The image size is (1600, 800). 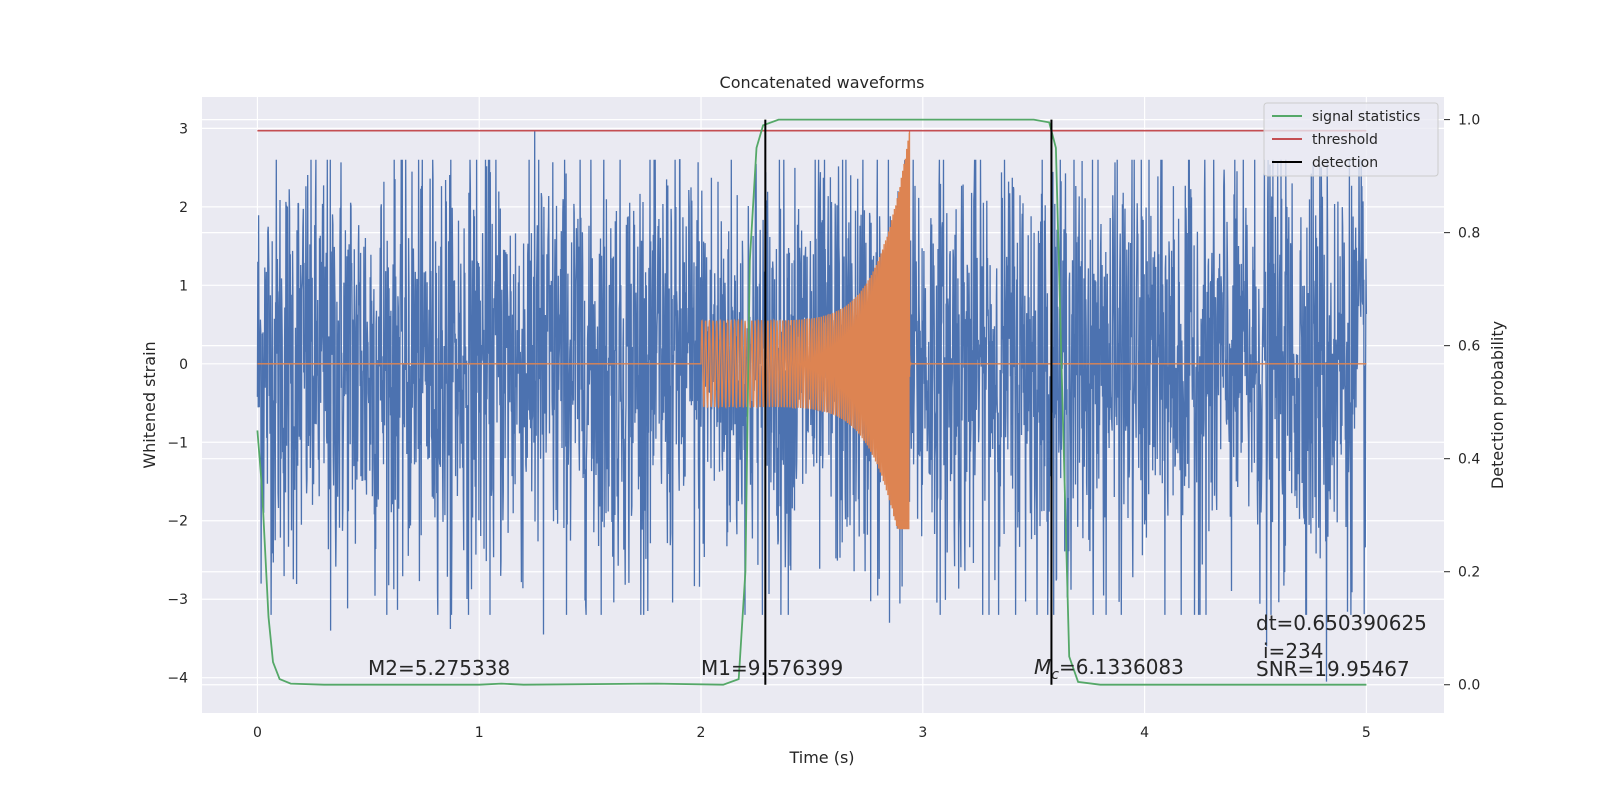 What do you see at coordinates (1469, 460) in the screenshot?
I see `y2-tick-label: 0.4` at bounding box center [1469, 460].